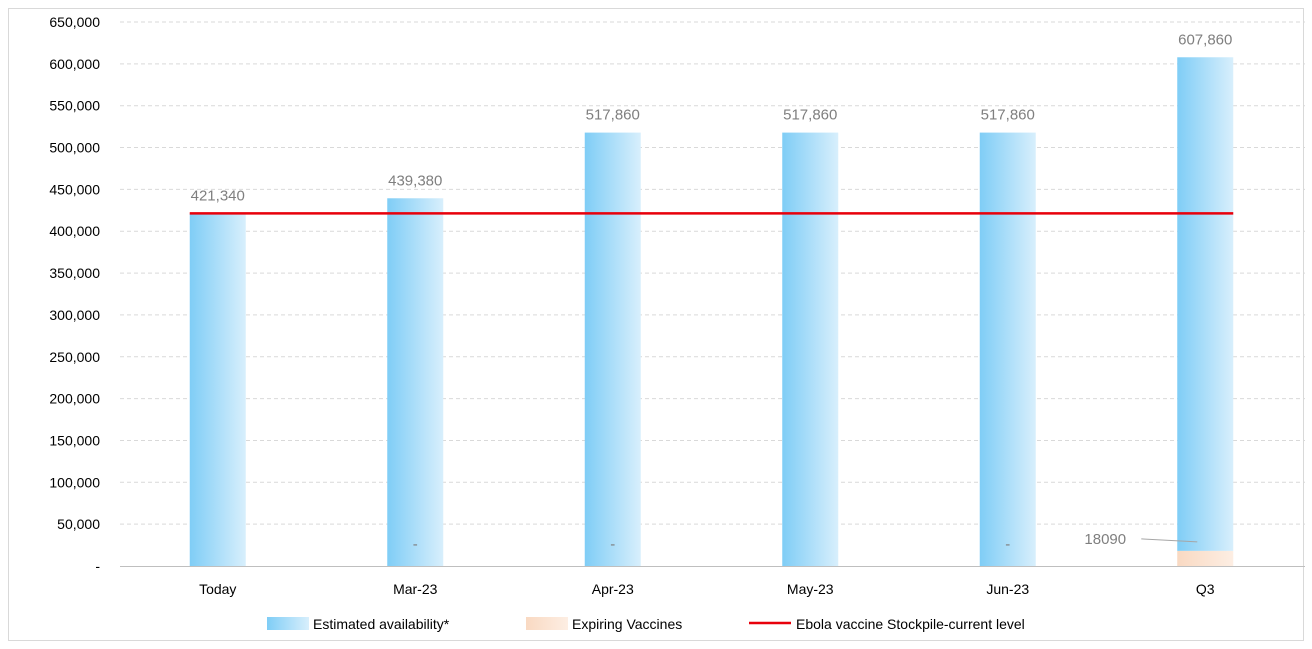  What do you see at coordinates (381, 624) in the screenshot?
I see `legend-label-availability: Estimated availability*` at bounding box center [381, 624].